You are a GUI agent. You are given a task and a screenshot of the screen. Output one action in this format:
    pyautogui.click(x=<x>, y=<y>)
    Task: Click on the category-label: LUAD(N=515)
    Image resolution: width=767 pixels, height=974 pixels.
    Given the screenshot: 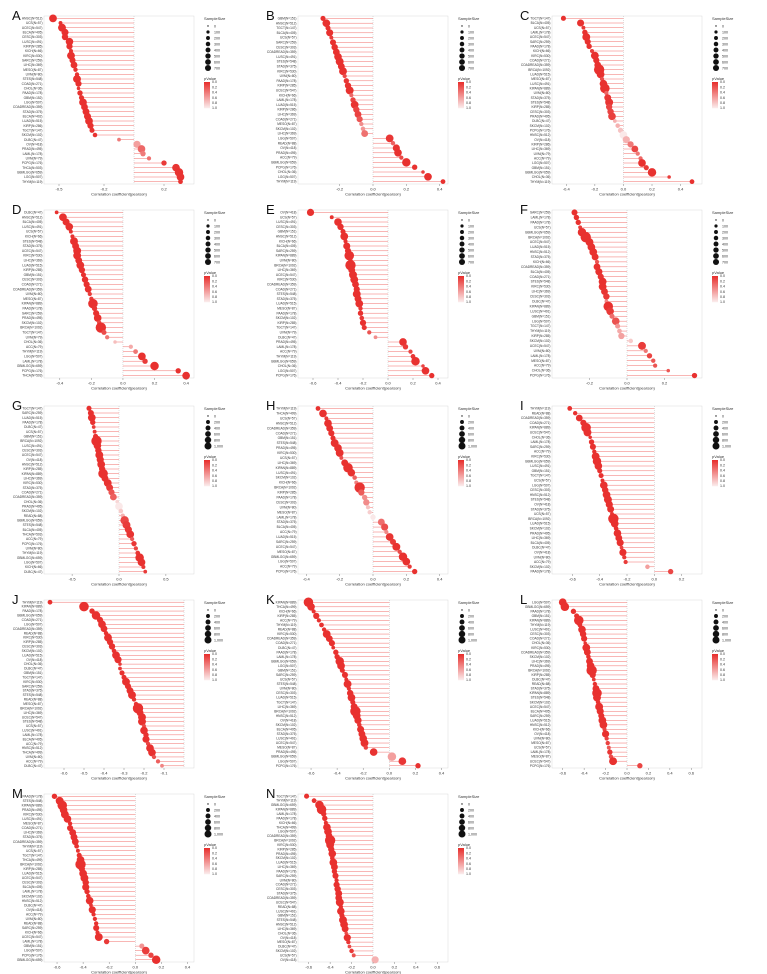 What is the action you would take?
    pyautogui.click(x=540, y=74)
    